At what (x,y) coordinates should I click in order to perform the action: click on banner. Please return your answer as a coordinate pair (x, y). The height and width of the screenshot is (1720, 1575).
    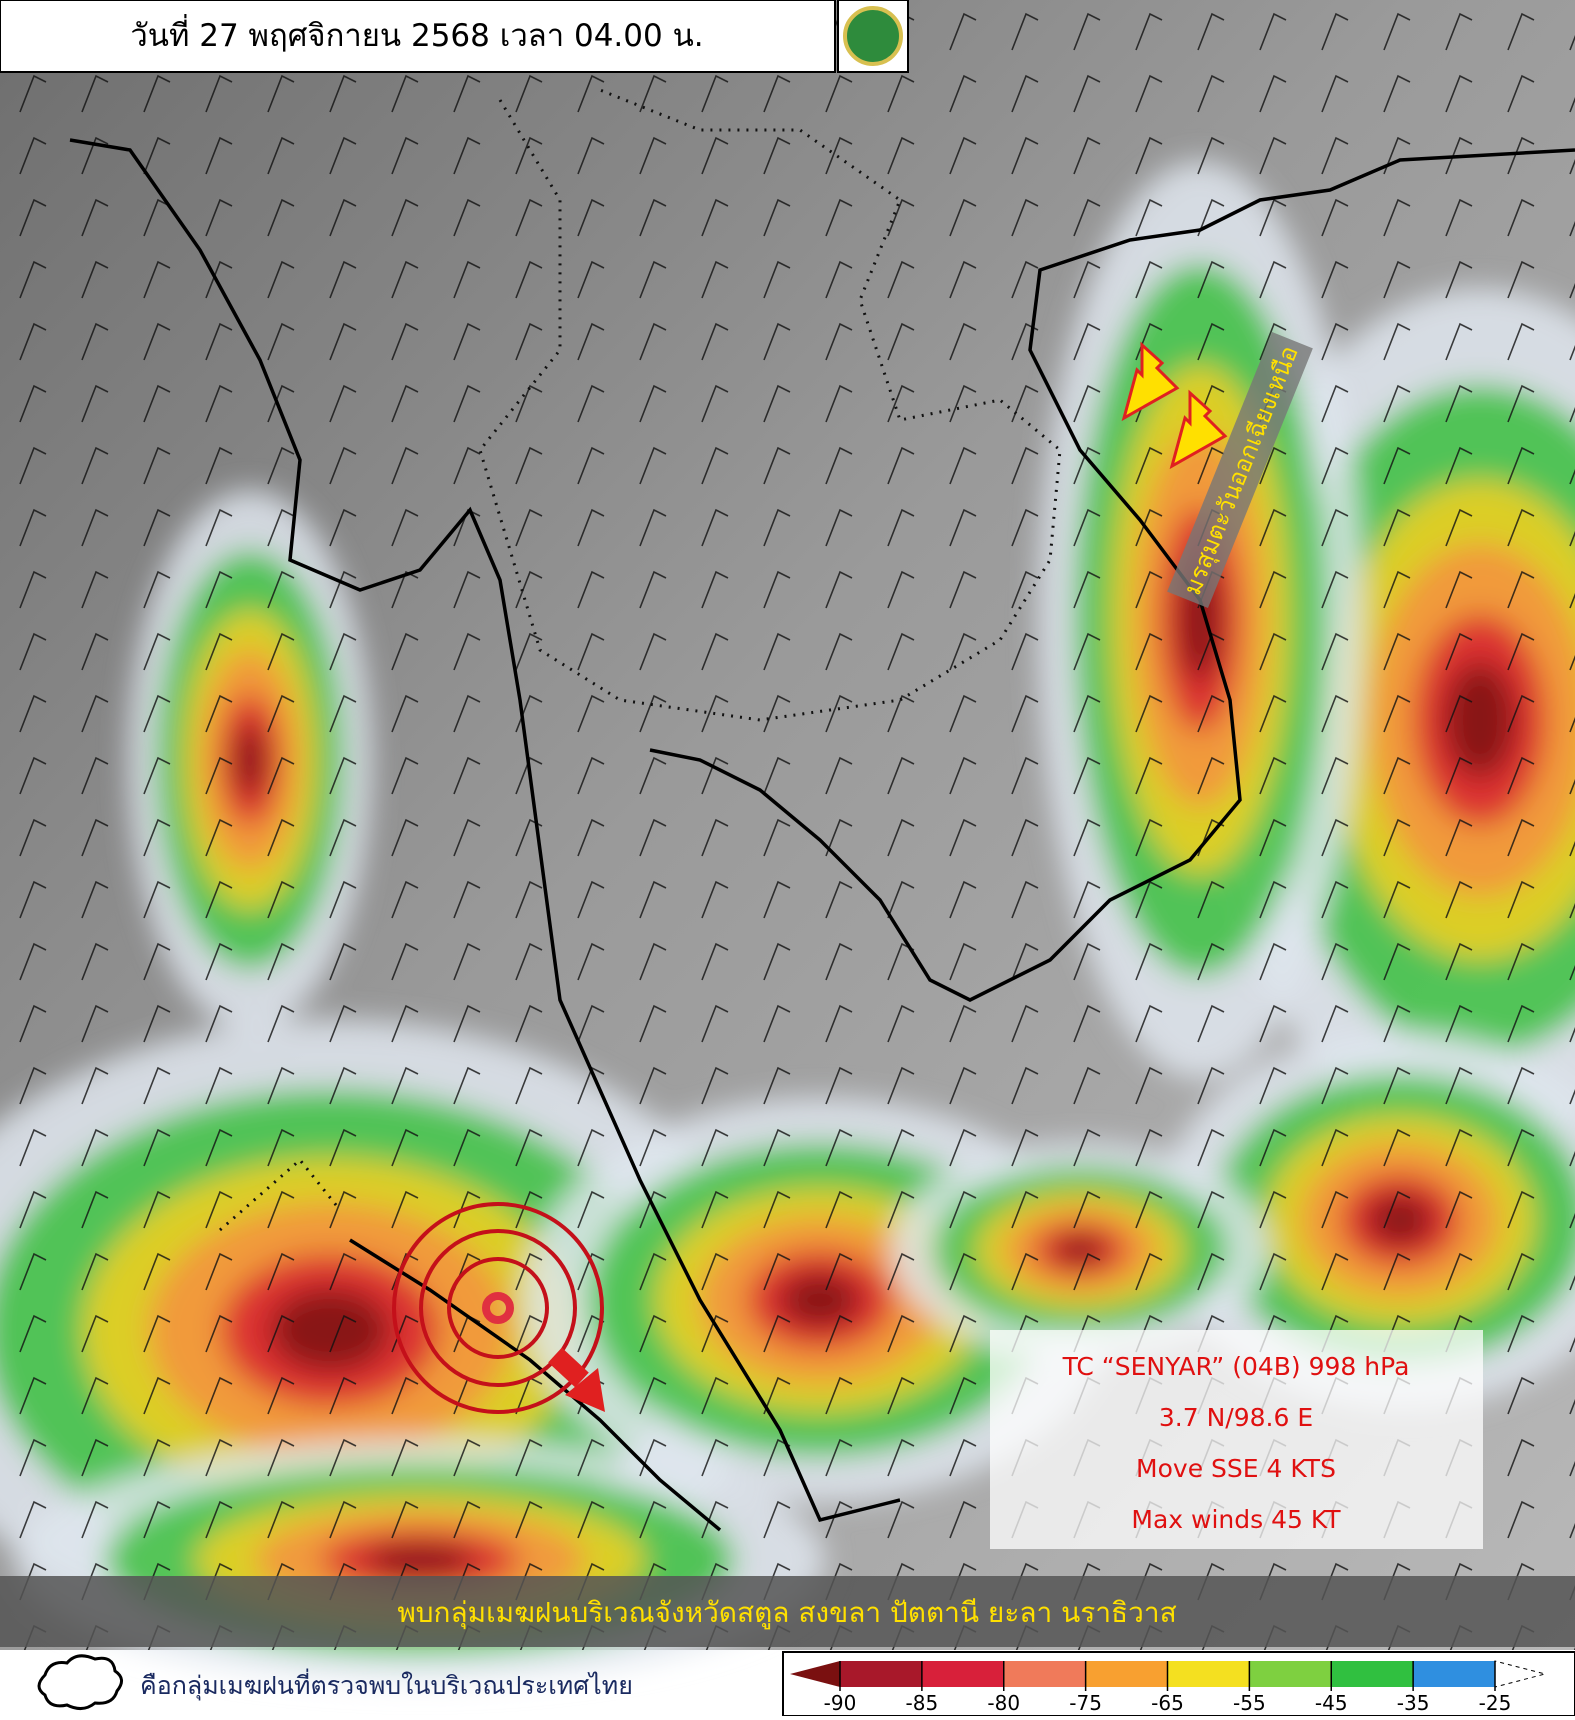
    Looking at the image, I should click on (787, 1611).